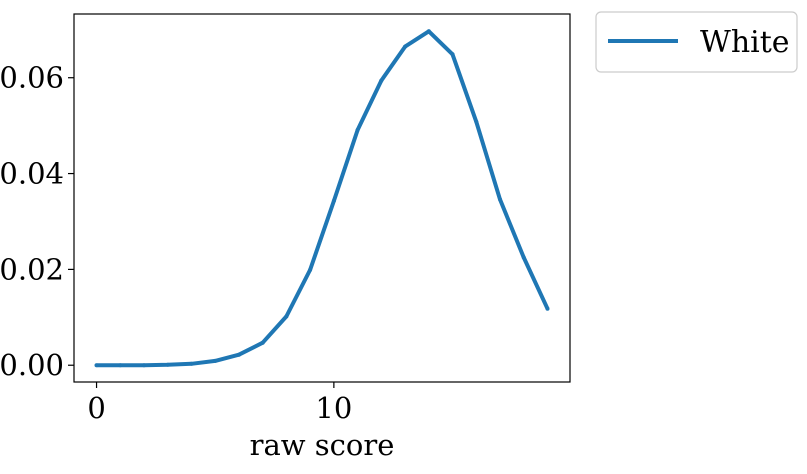 This screenshot has height=474, width=807. Describe the element at coordinates (745, 42) in the screenshot. I see `legend-label-white: White` at that location.